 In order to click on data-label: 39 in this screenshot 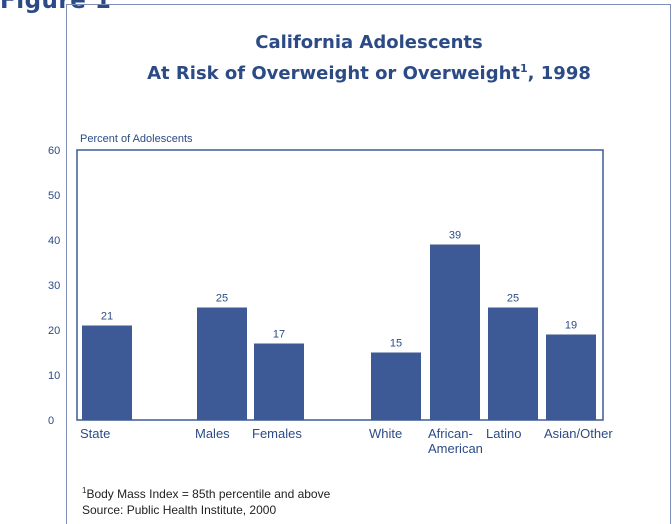, I will do `click(455, 236)`.